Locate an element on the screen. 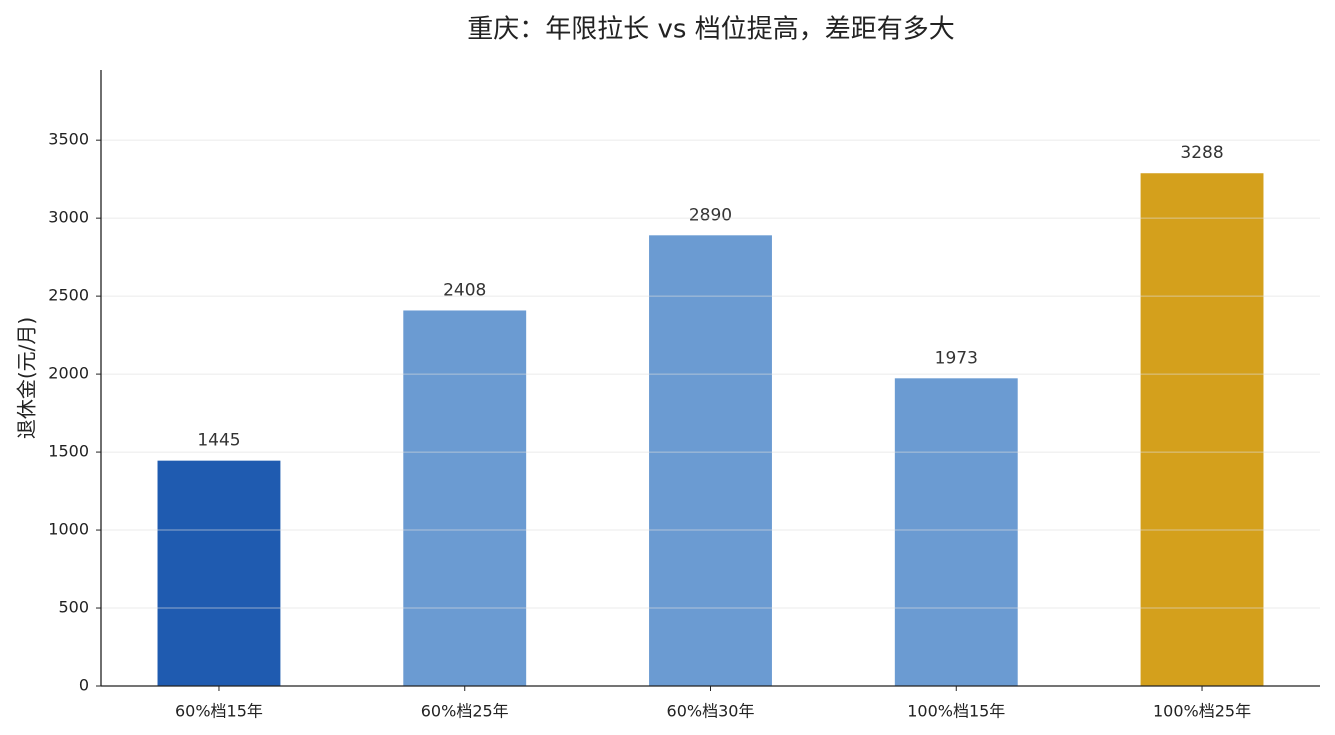  y-tick-label: 1500 is located at coordinates (68, 451).